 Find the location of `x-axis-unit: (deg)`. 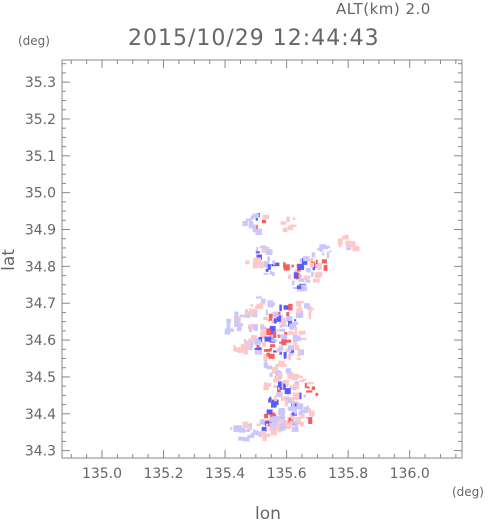

x-axis-unit: (deg) is located at coordinates (468, 492).